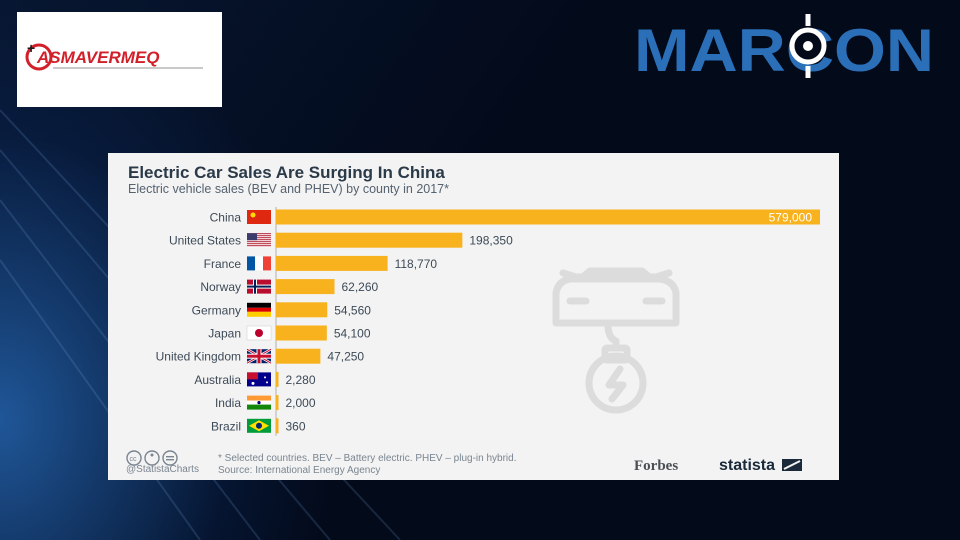 The image size is (960, 540). What do you see at coordinates (305, 287) in the screenshot?
I see `bar-norway` at bounding box center [305, 287].